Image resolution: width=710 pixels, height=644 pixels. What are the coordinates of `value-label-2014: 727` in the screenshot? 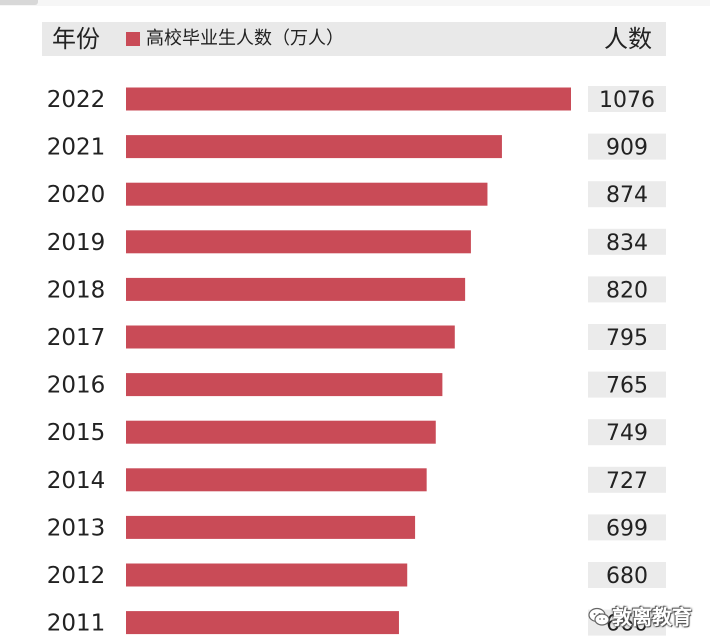 It's located at (627, 481).